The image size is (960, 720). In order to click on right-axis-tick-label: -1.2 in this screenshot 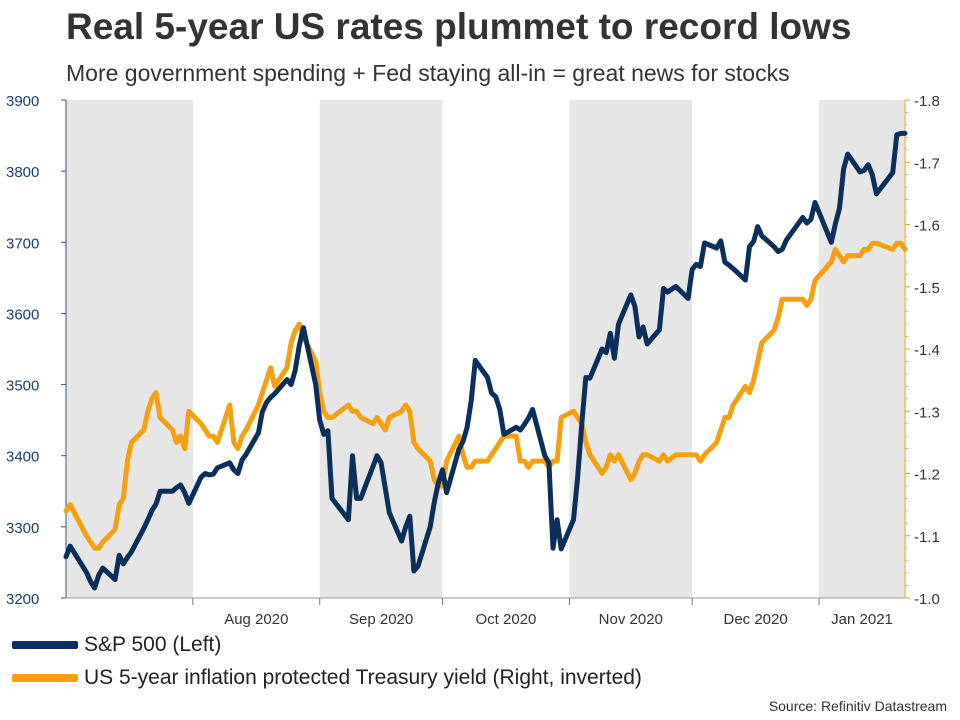, I will do `click(927, 475)`.